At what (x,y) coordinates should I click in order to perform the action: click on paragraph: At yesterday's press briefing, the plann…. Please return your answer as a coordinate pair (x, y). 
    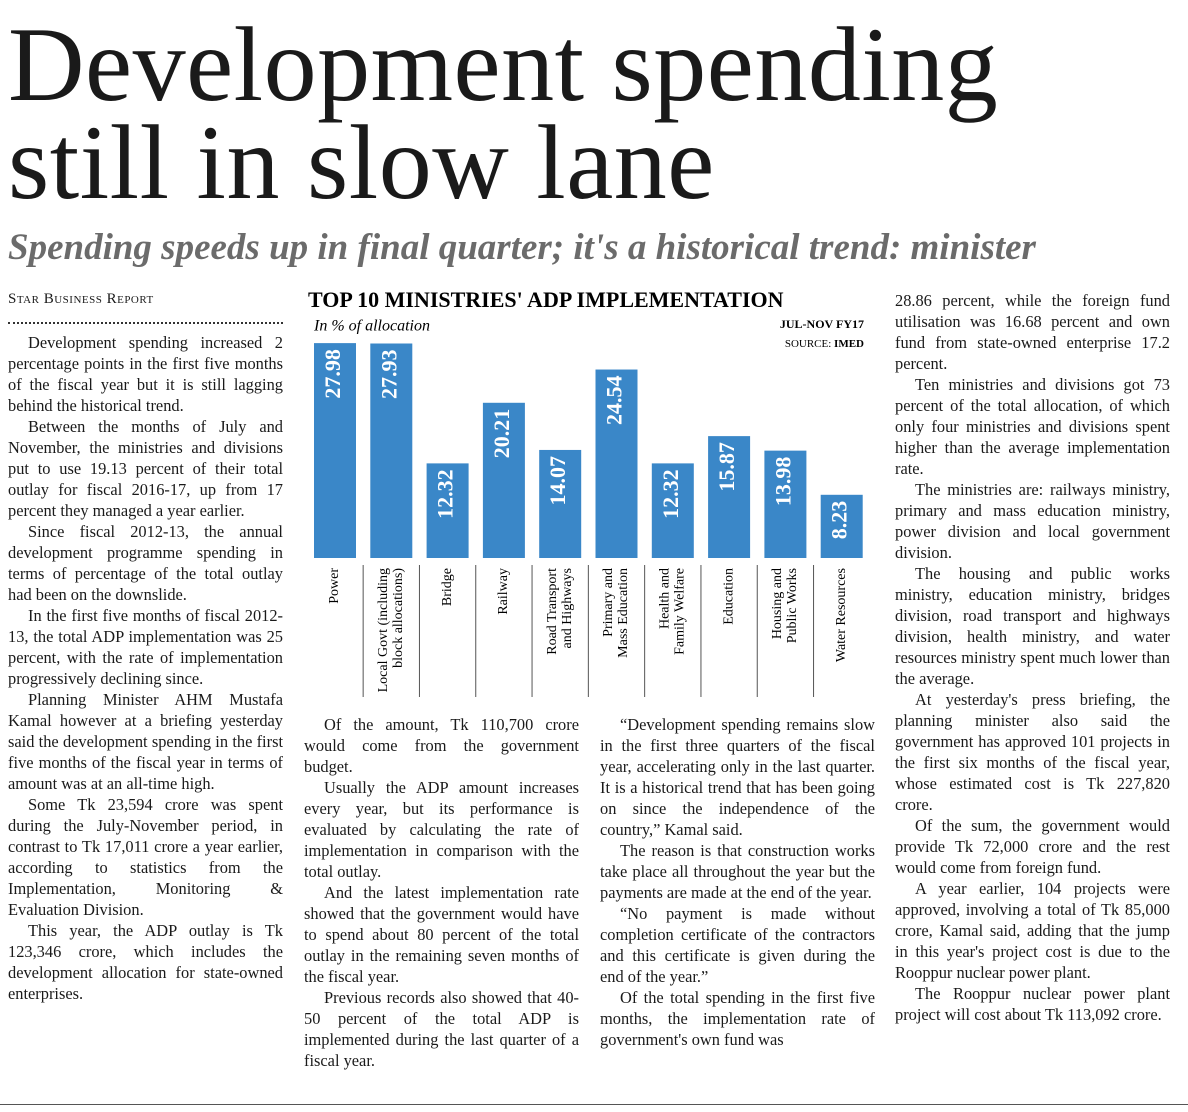
    Looking at the image, I should click on (1032, 752).